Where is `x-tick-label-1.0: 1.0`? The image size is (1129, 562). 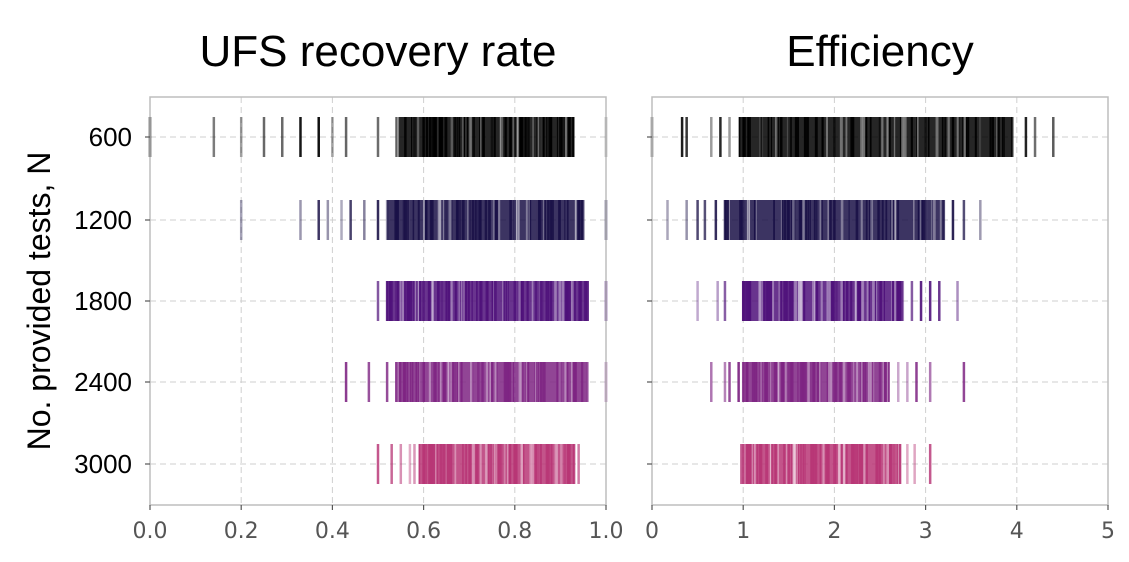
x-tick-label-1.0: 1.0 is located at coordinates (606, 531).